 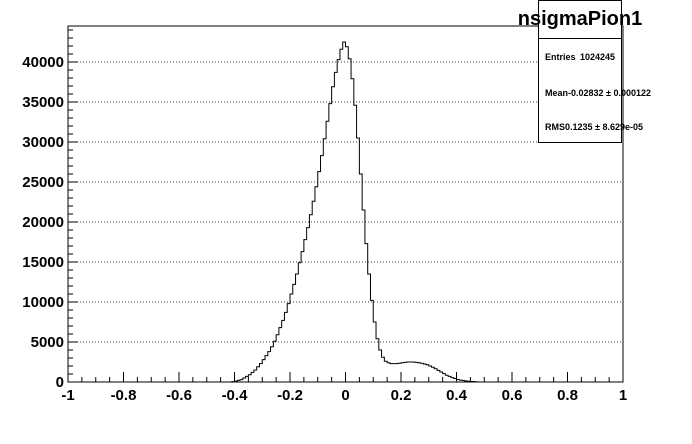 I want to click on x-tick-label: -0.6, so click(x=179, y=395).